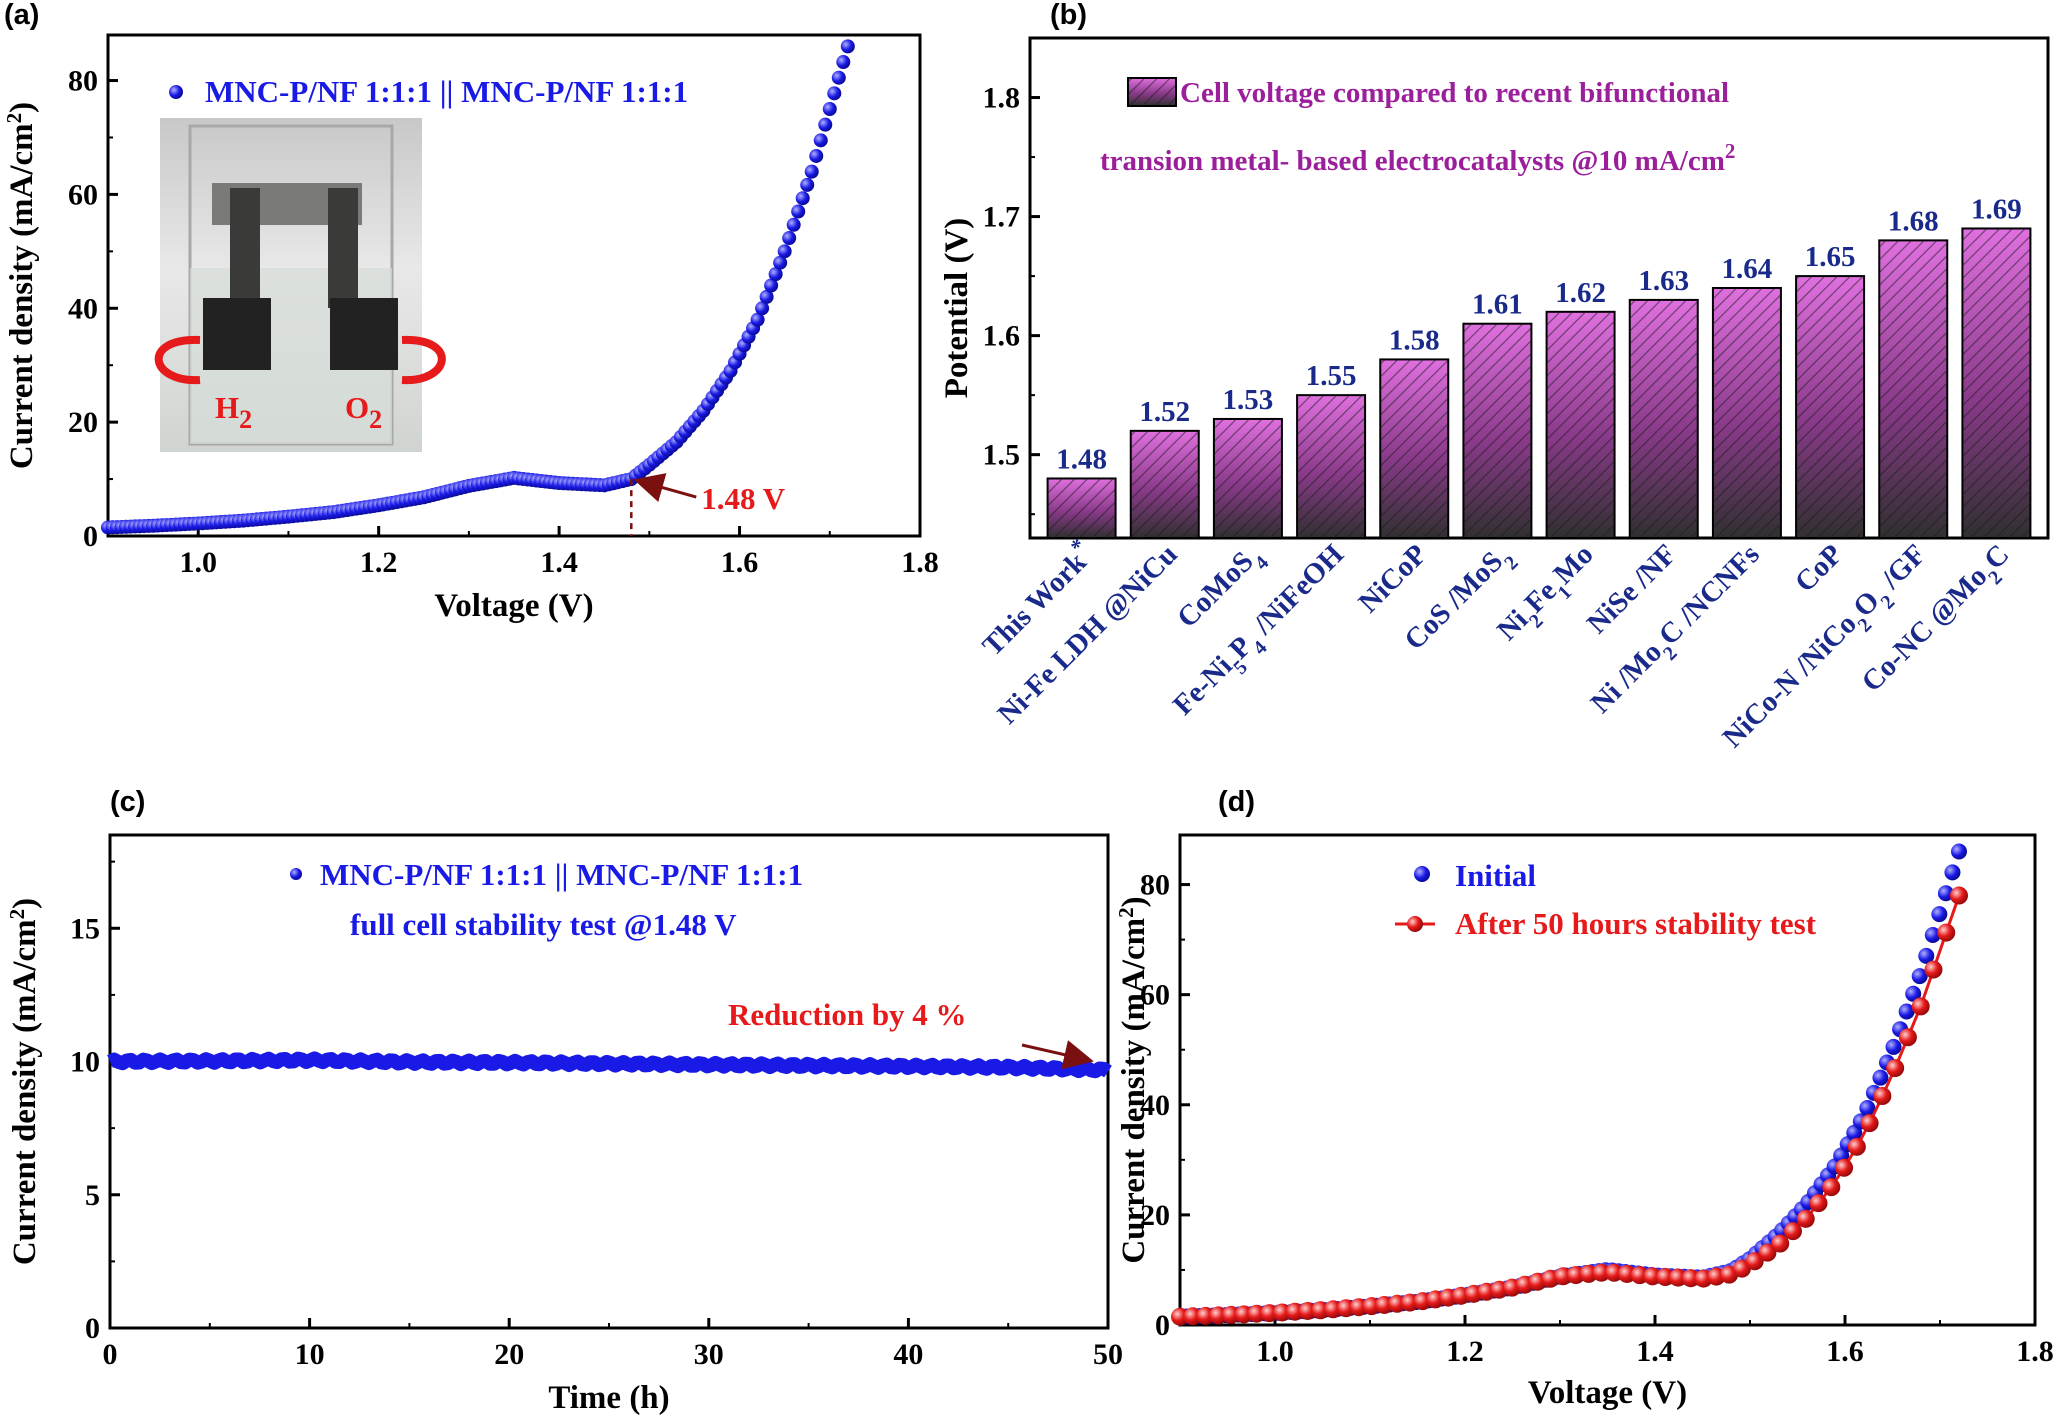  Describe the element at coordinates (1002, 98) in the screenshot. I see `y-tick-label-b: 1.8` at that location.